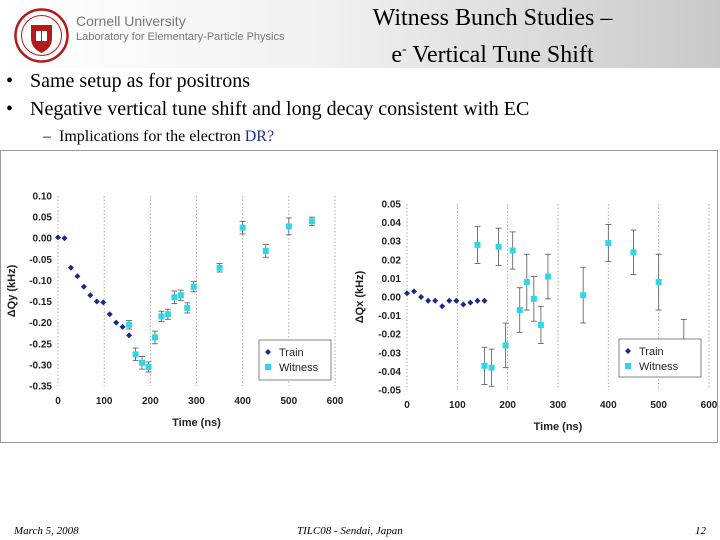  Describe the element at coordinates (404, 49) in the screenshot. I see `title-electron-sup: -` at that location.